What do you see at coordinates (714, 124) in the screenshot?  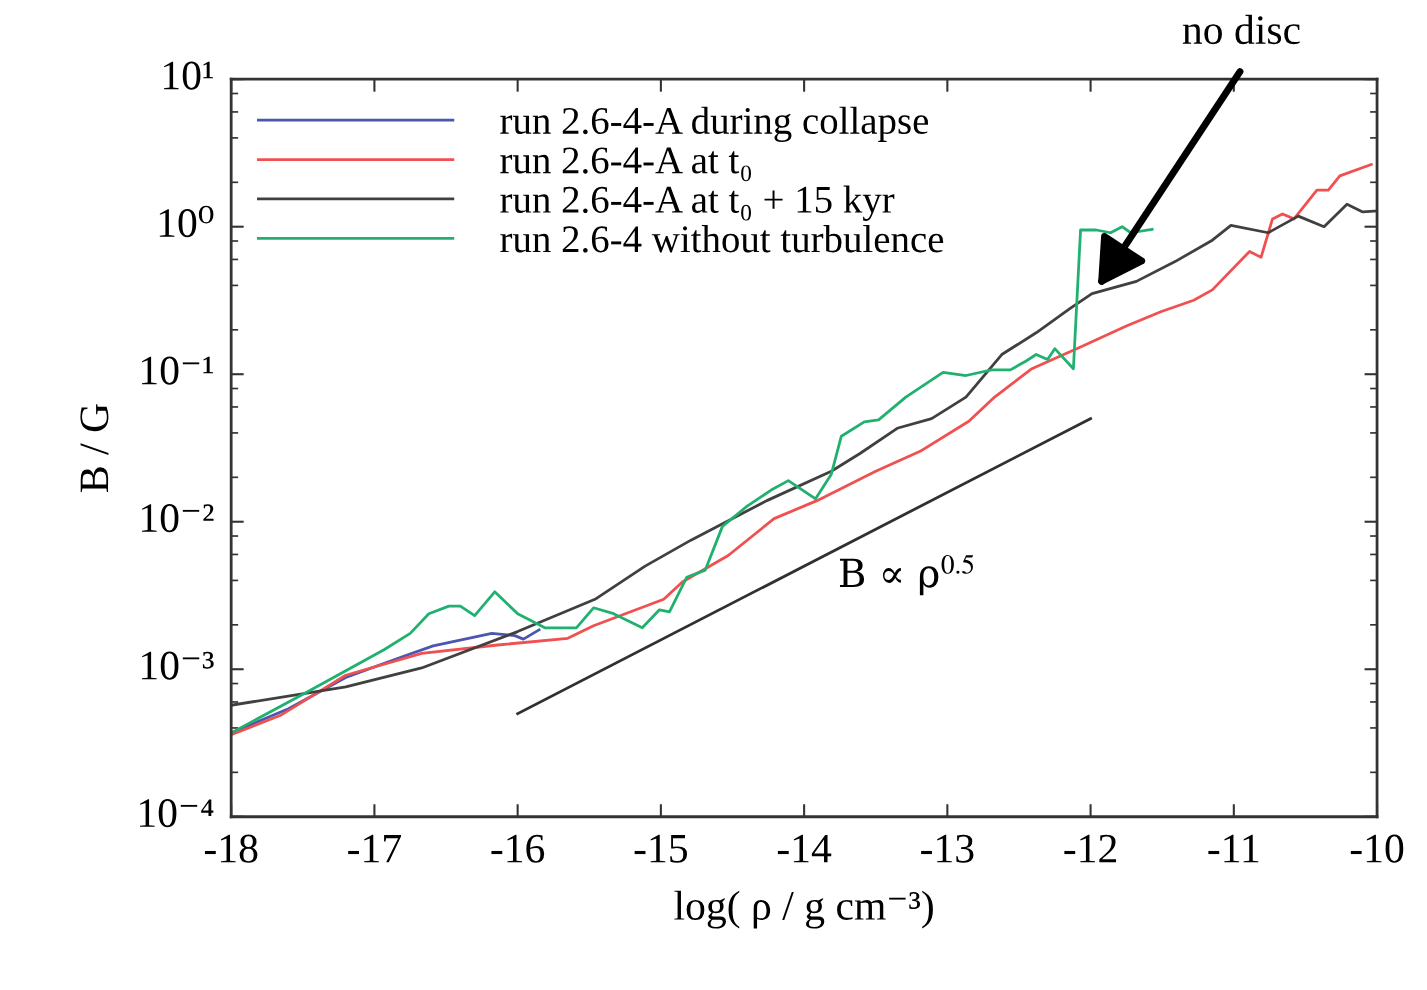 I see `legend-label: run 2.6-4-A during collapse` at bounding box center [714, 124].